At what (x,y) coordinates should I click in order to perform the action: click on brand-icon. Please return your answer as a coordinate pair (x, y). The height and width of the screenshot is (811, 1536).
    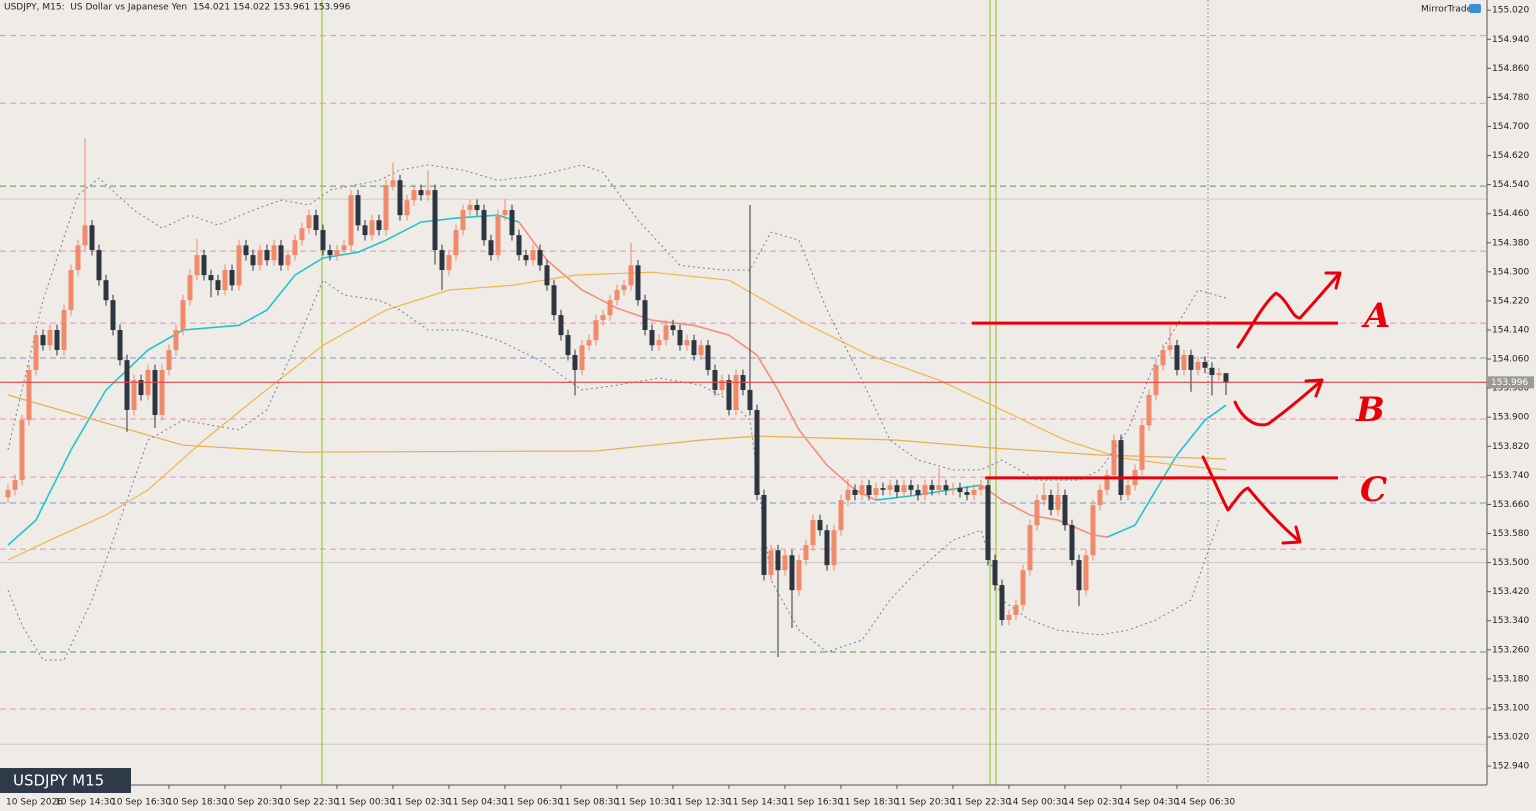
    Looking at the image, I should click on (1475, 8).